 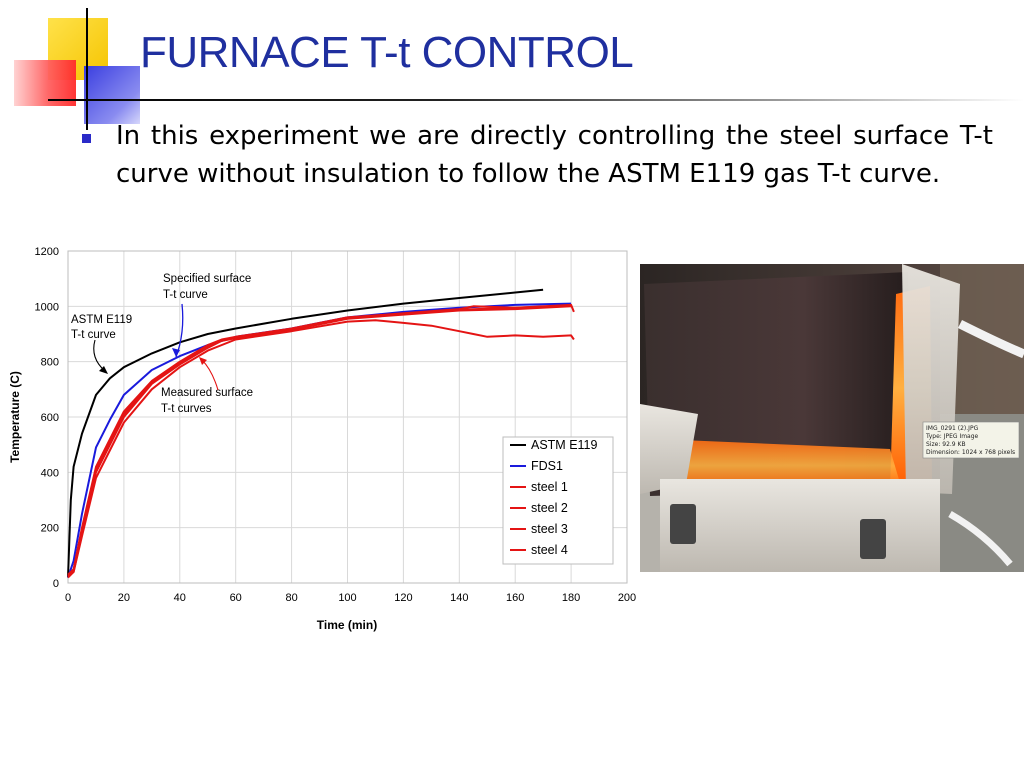 What do you see at coordinates (627, 598) in the screenshot?
I see `x-tick-label: 200` at bounding box center [627, 598].